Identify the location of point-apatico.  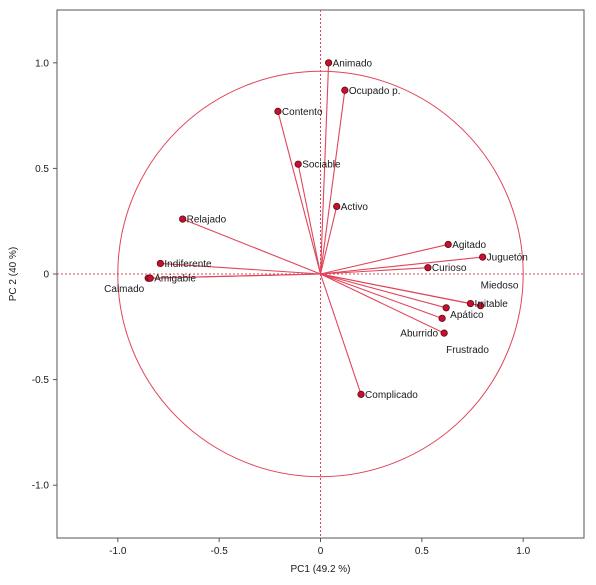
(446, 308).